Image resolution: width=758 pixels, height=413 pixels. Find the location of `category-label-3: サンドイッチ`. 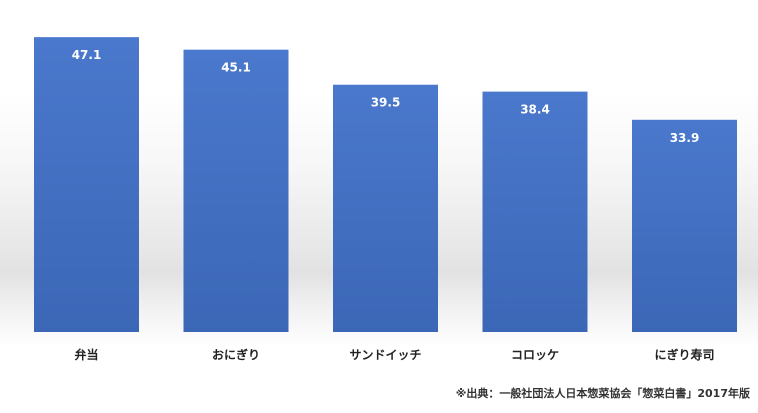

category-label-3: サンドイッチ is located at coordinates (385, 355).